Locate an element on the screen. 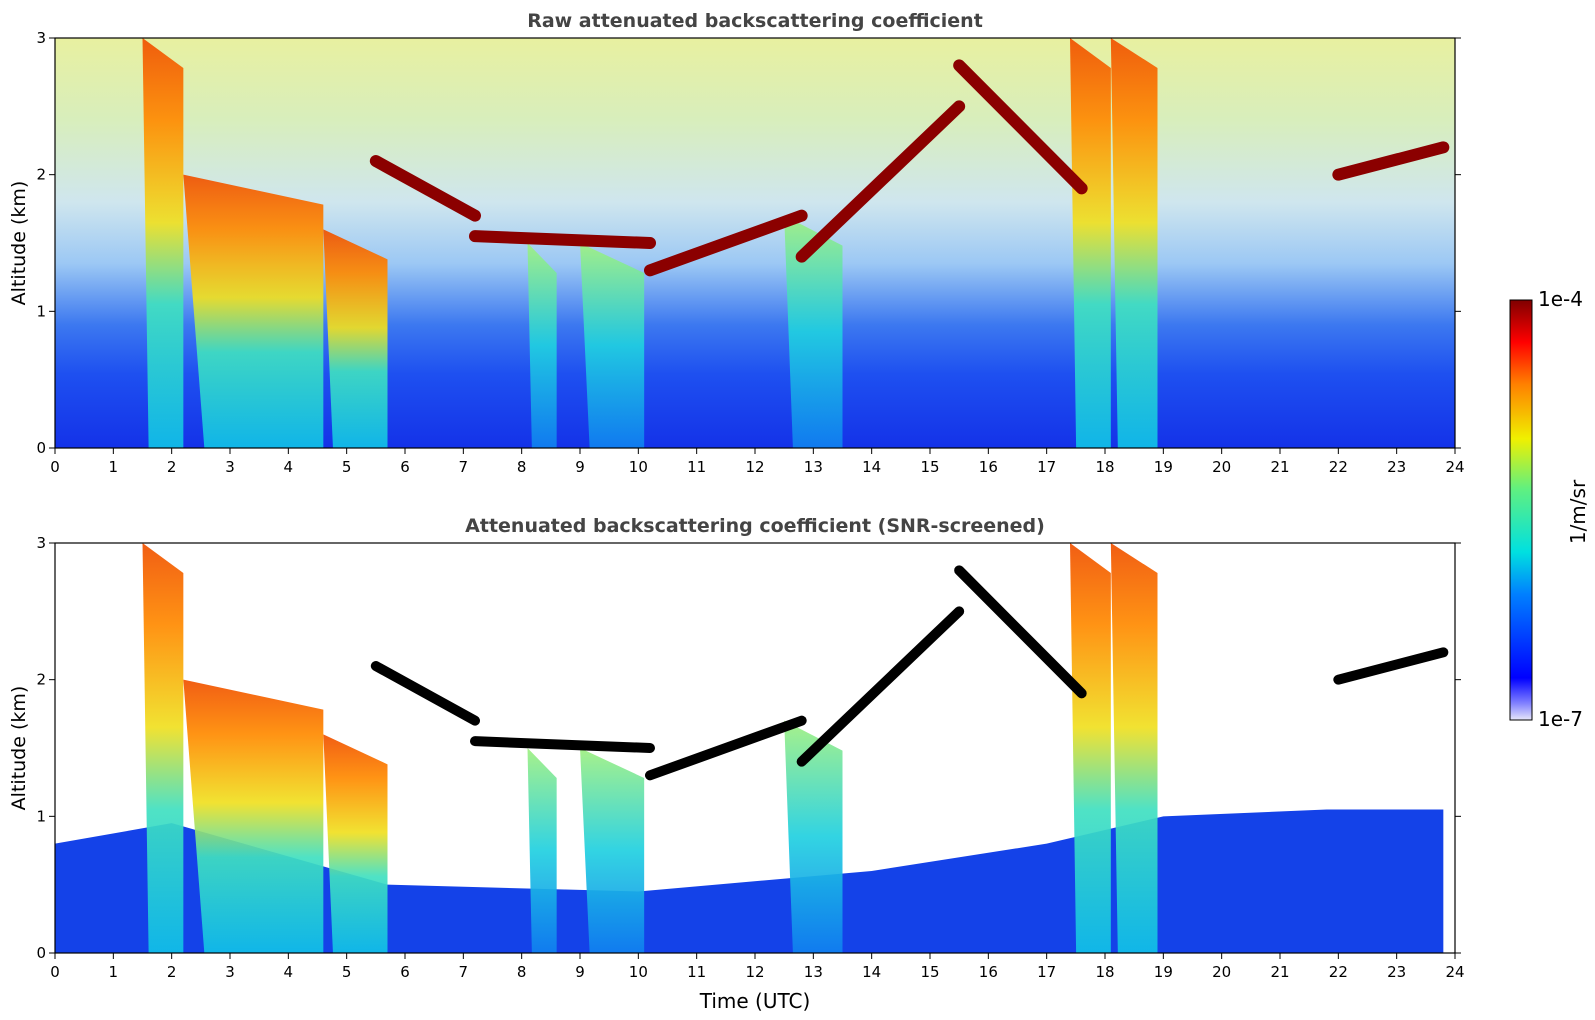  colorbar-max-label: 1e-4 is located at coordinates (1560, 299).